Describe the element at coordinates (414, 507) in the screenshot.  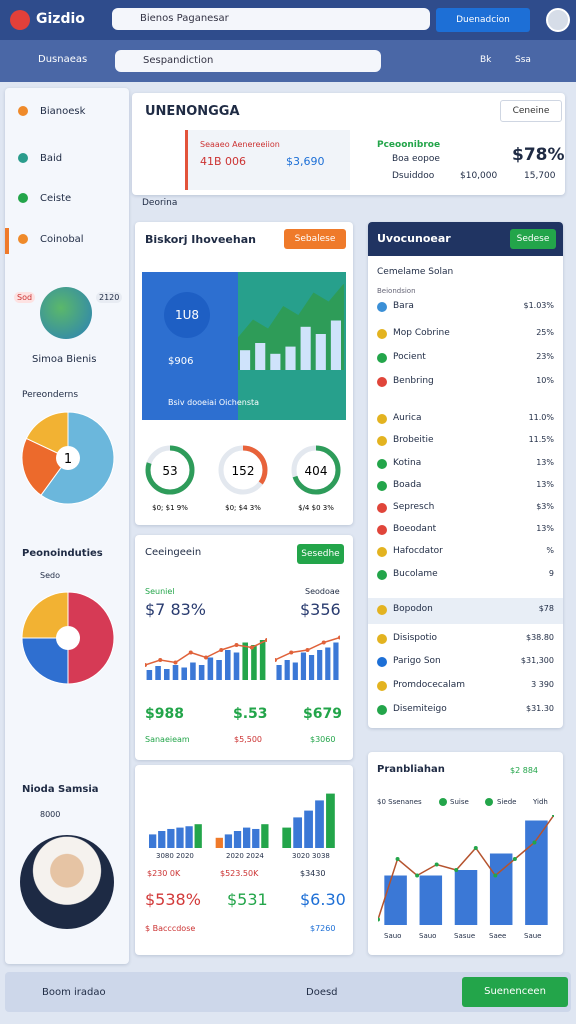
I see `list-name: Sepresch` at that location.